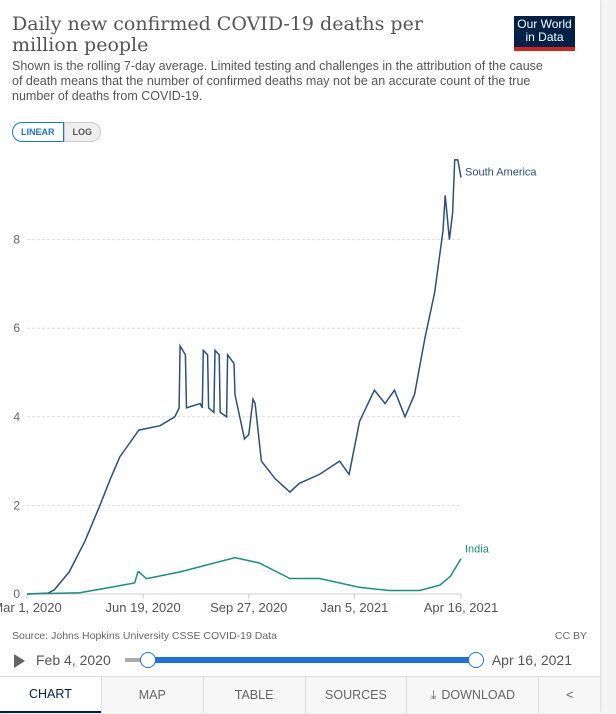 This screenshot has height=714, width=616. Describe the element at coordinates (355, 695) in the screenshot. I see `tab-sources: SOURCES` at that location.